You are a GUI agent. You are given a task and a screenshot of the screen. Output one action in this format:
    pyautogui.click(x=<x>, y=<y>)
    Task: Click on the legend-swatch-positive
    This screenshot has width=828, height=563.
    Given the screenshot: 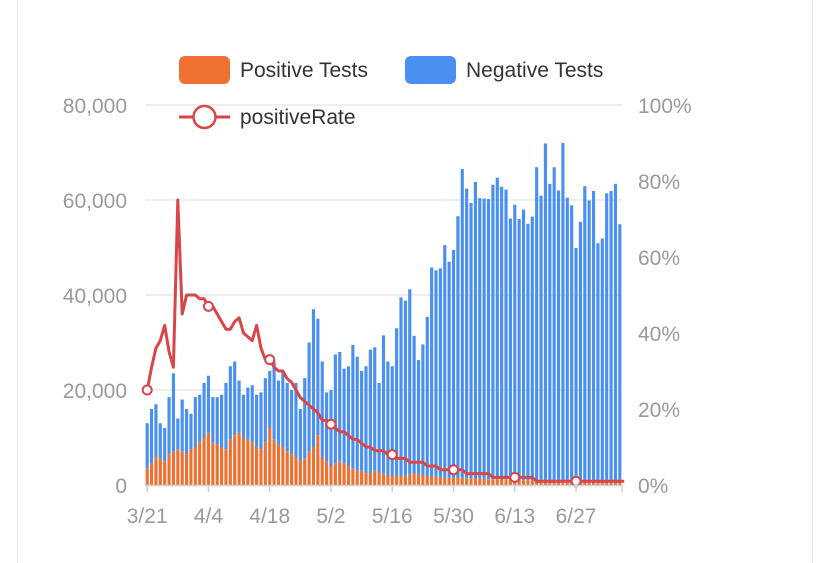 What is the action you would take?
    pyautogui.click(x=204, y=70)
    